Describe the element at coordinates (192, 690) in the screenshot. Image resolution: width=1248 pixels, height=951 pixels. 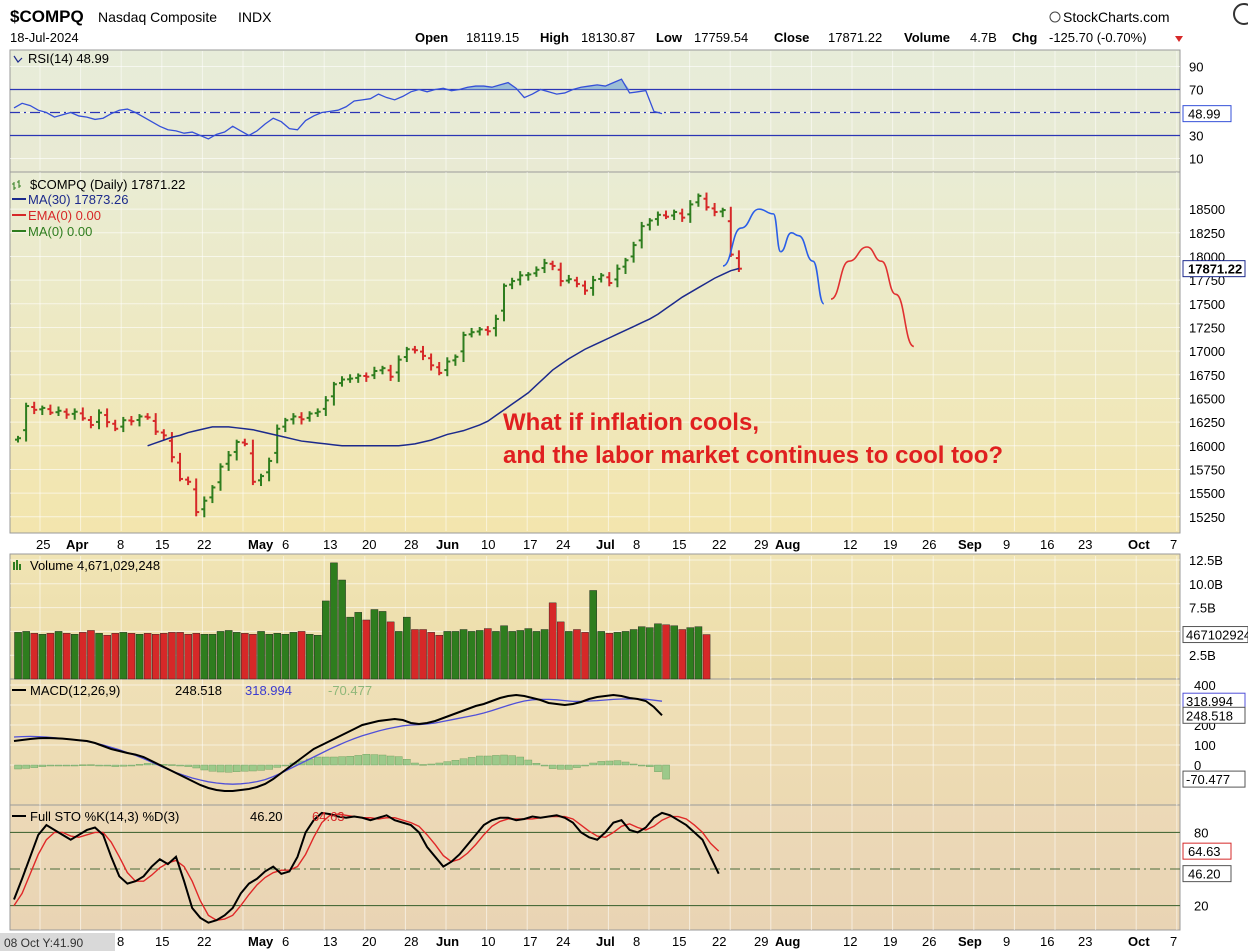
I see `macd-legend: MACD(12,26,9) 248.518 318.994 -70.477` at that location.